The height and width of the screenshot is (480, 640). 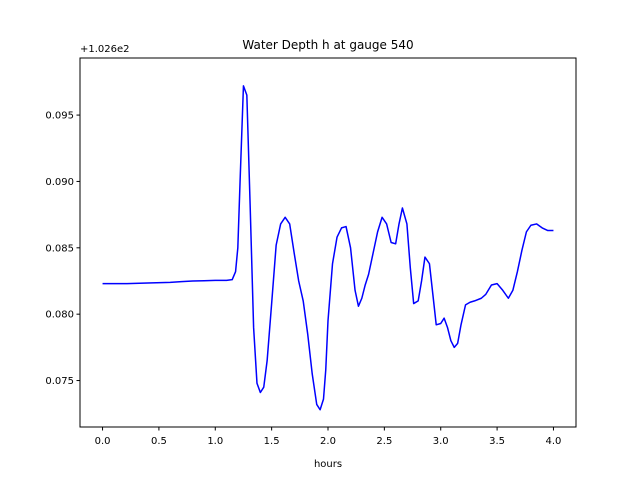 What do you see at coordinates (384, 441) in the screenshot?
I see `x-tick-label: 2.5` at bounding box center [384, 441].